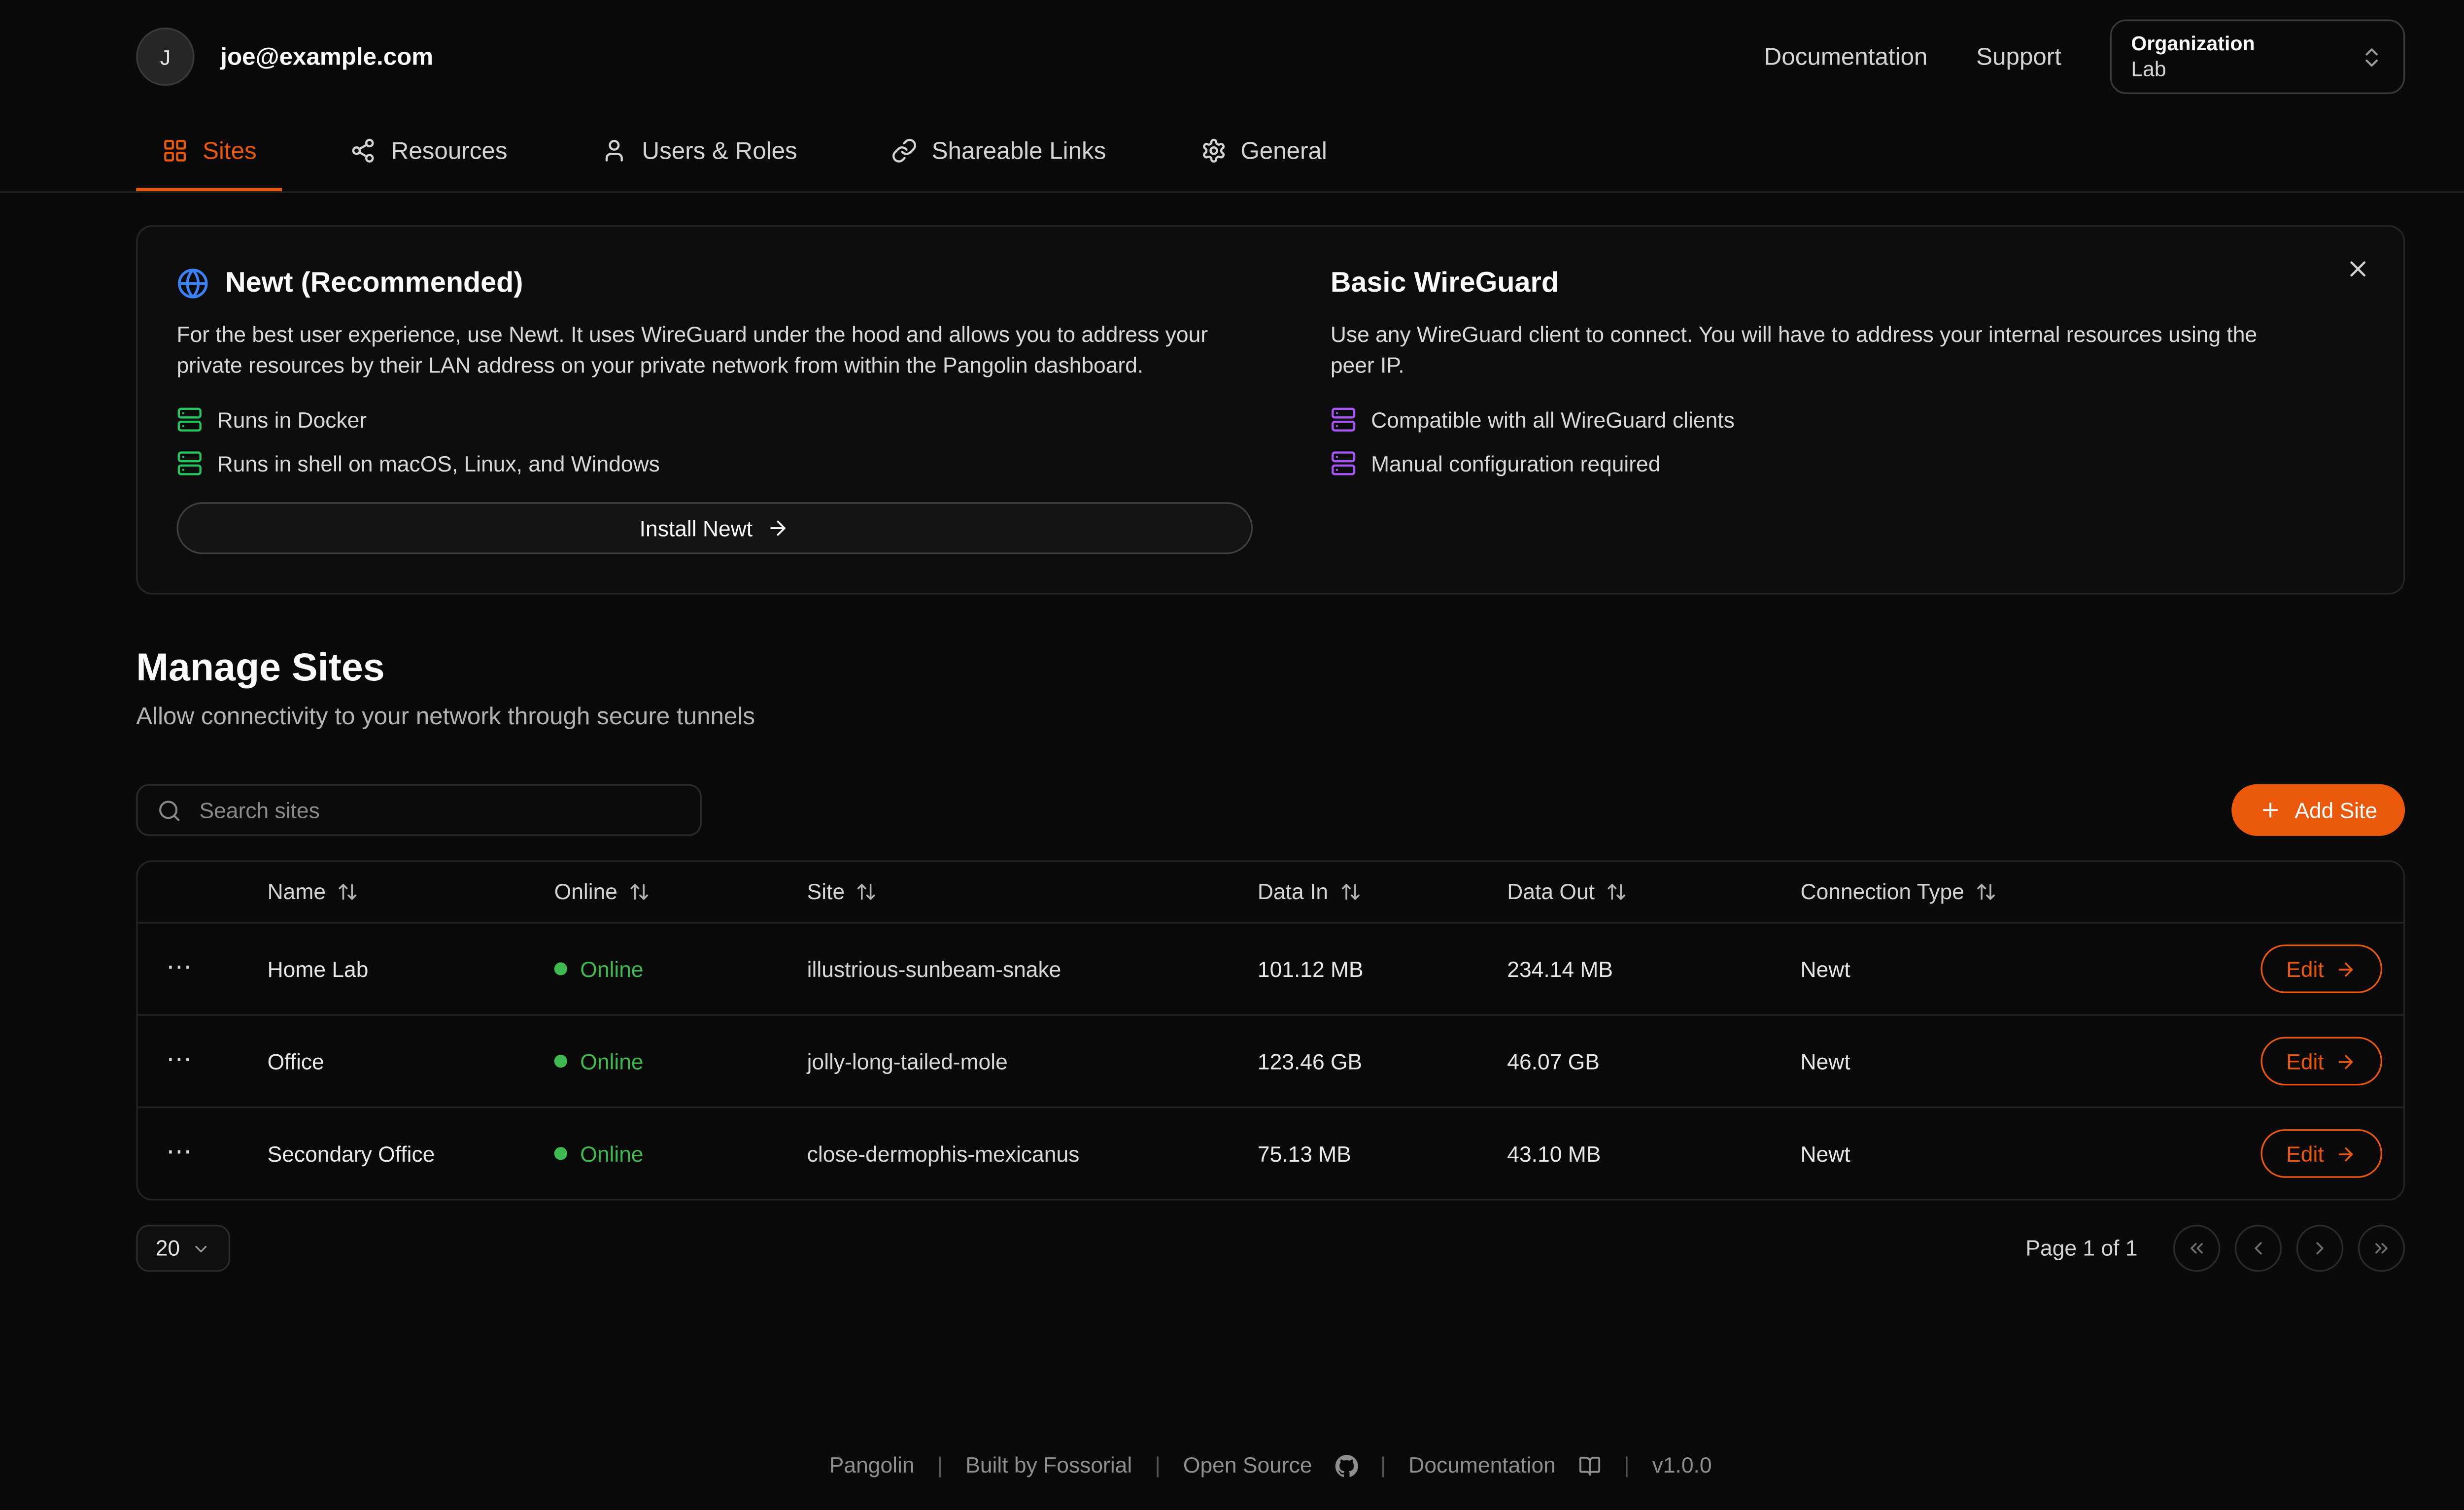 The image size is (2464, 1510). Describe the element at coordinates (2381, 1248) in the screenshot. I see `last-page-button` at that location.